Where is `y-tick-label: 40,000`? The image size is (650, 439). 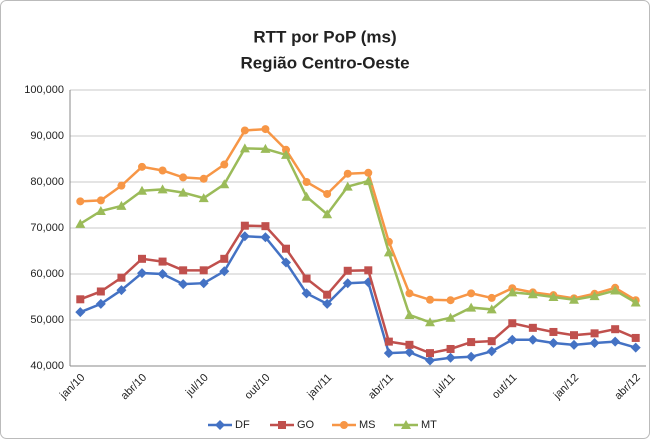 y-tick-label: 40,000 is located at coordinates (47, 366).